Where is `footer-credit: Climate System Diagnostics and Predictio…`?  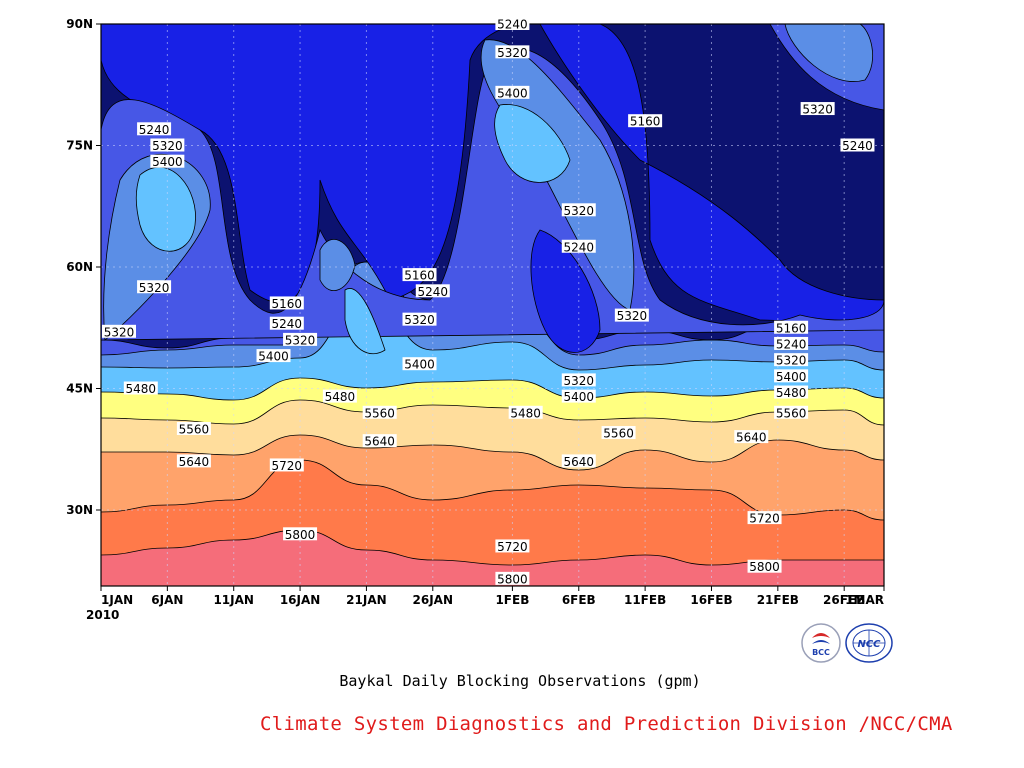
footer-credit: Climate System Diagnostics and Predictio… is located at coordinates (606, 724).